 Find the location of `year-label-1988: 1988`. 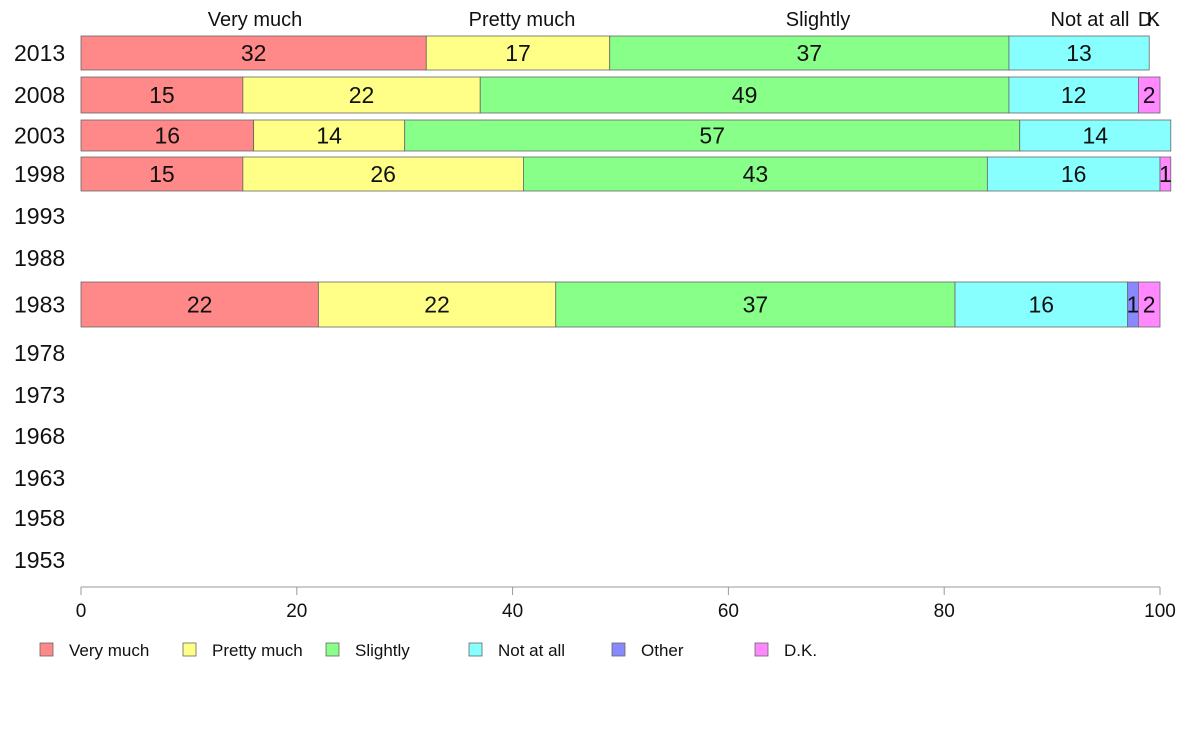

year-label-1988: 1988 is located at coordinates (39, 258).